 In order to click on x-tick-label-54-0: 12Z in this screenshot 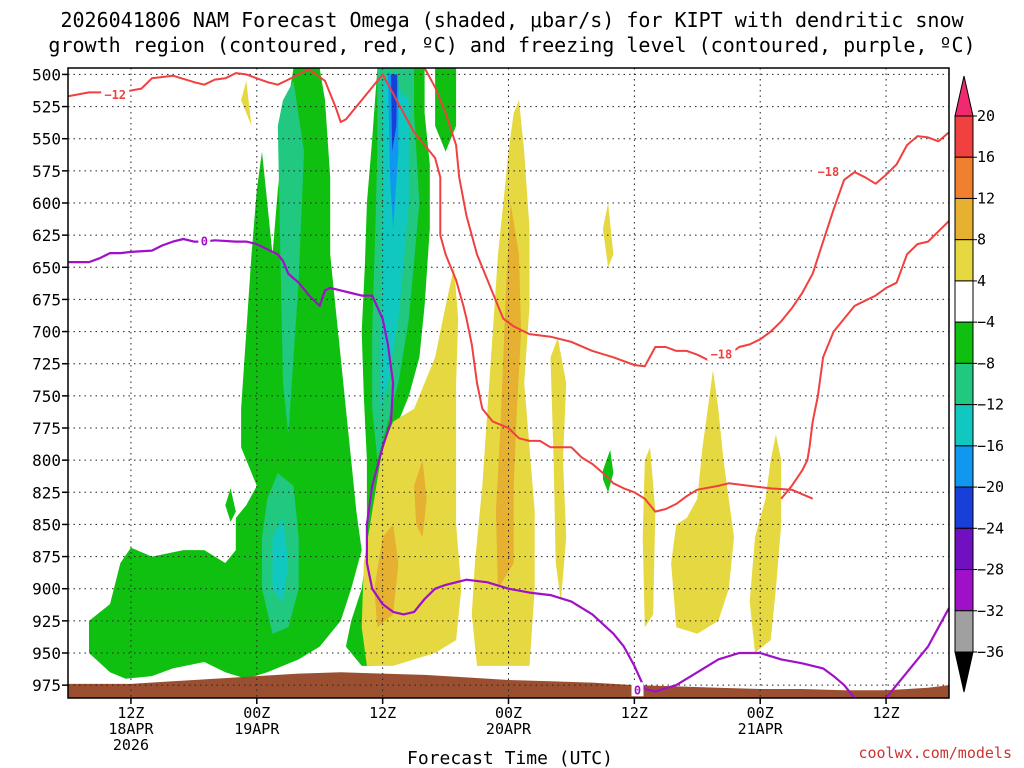, I will do `click(634, 713)`.